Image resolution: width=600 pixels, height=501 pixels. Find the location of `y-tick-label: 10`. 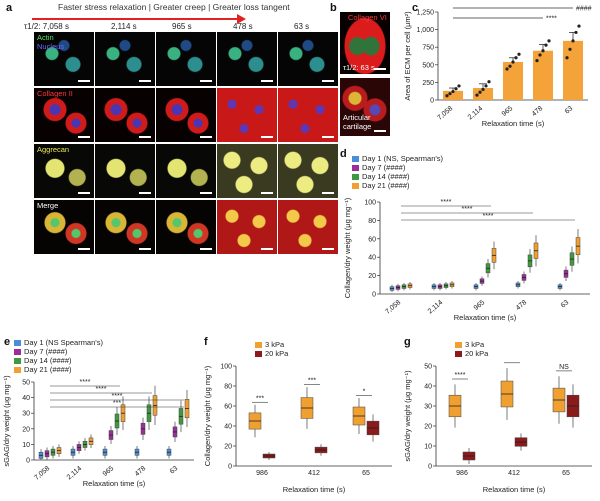

y-tick-label: 10 is located at coordinates (26, 445).